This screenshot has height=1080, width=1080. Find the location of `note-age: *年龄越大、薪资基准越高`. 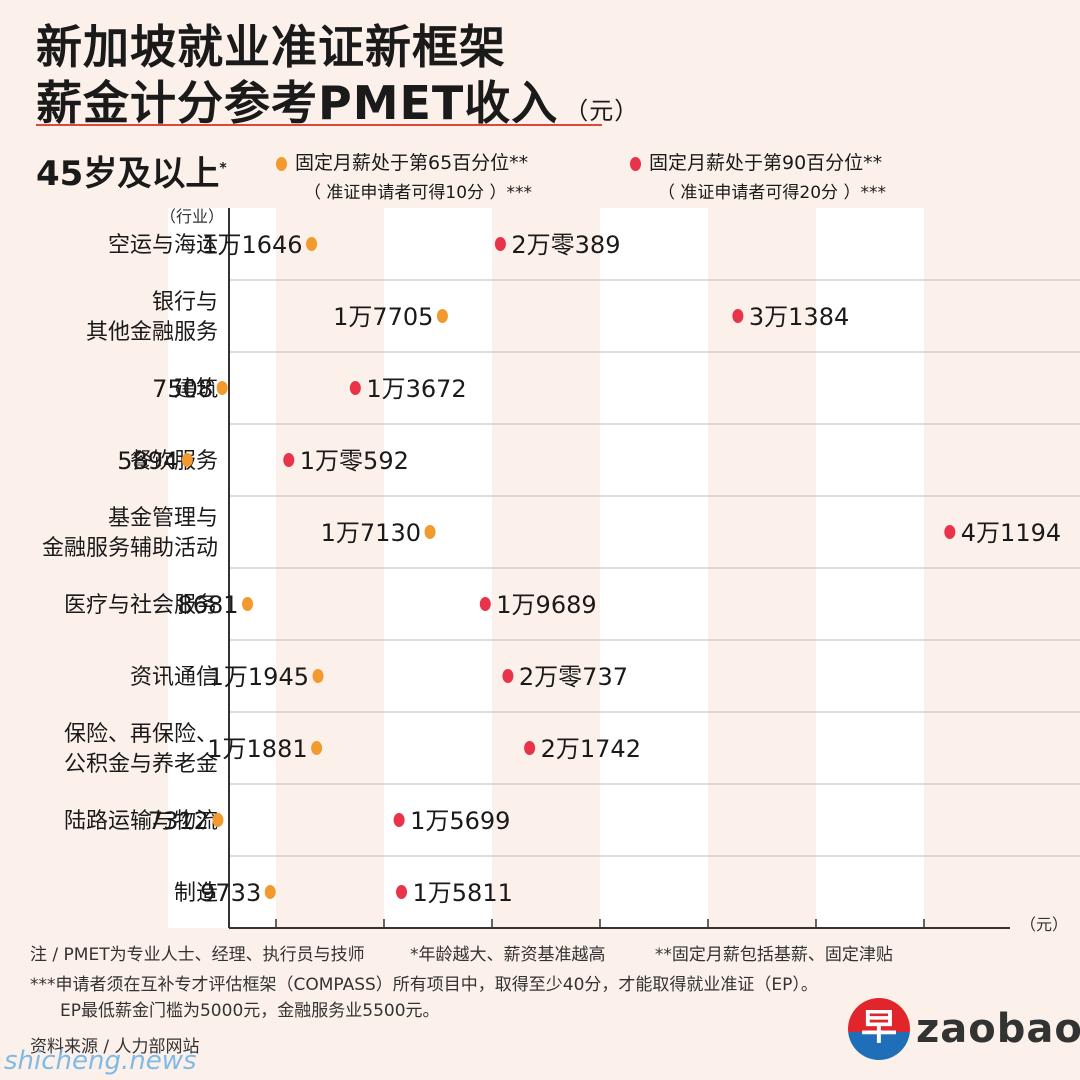

note-age: *年龄越大、薪资基准越高 is located at coordinates (508, 955).